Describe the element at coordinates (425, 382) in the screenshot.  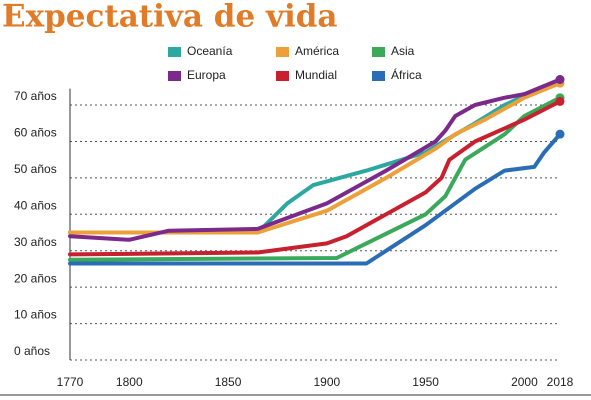
I see `x-tick-label: 1950` at that location.